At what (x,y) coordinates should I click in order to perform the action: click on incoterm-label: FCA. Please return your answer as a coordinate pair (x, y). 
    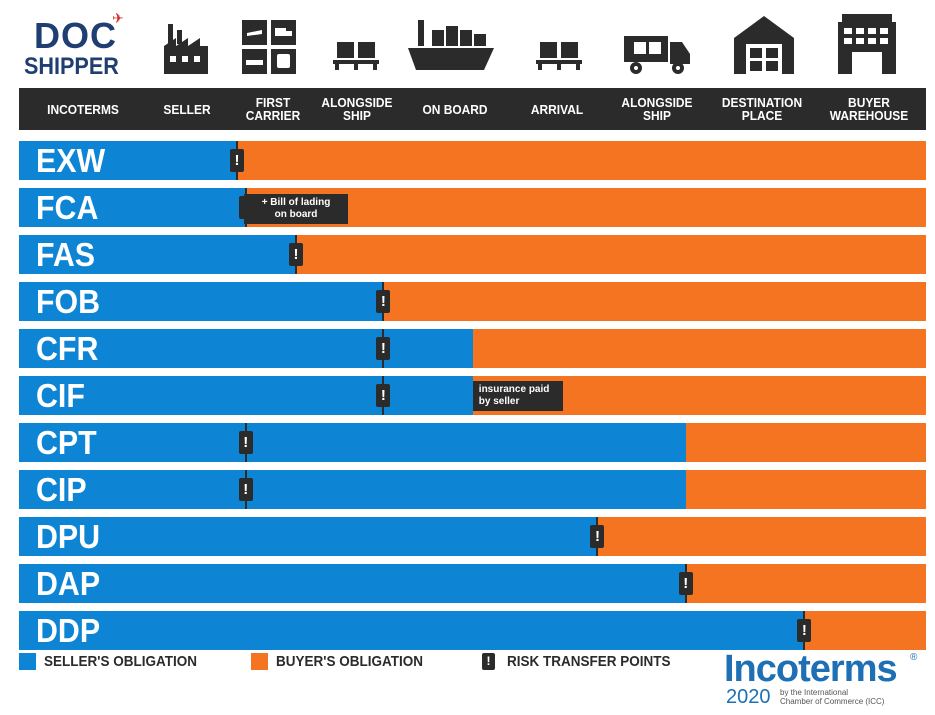
    Looking at the image, I should click on (67, 207).